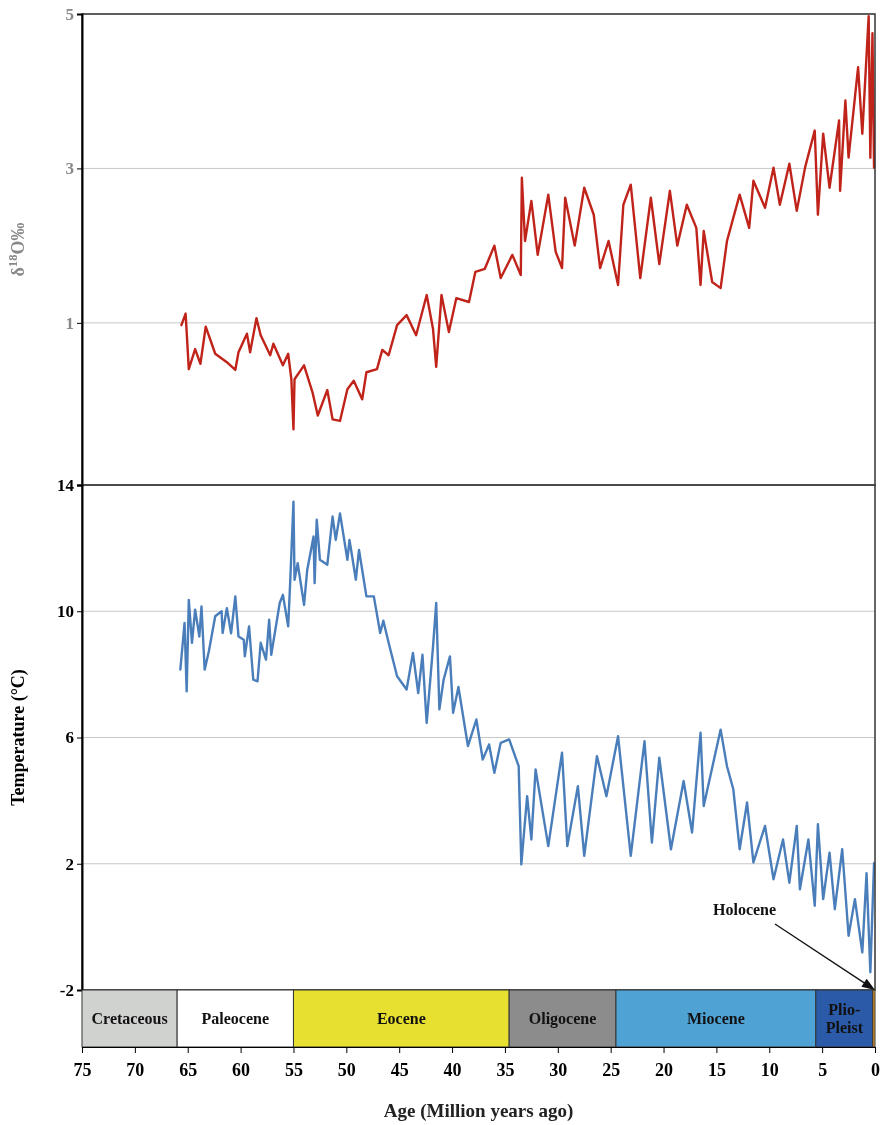 This screenshot has width=884, height=1125. Describe the element at coordinates (69, 169) in the screenshot. I see `y-tick-label: 3` at that location.